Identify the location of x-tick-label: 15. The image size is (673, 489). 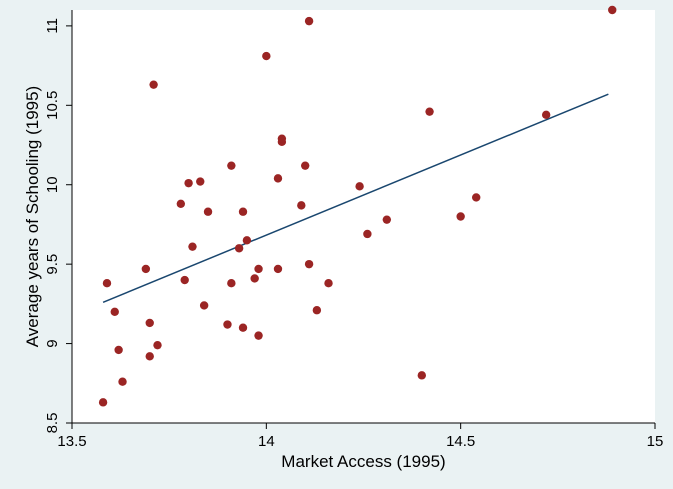
(655, 441).